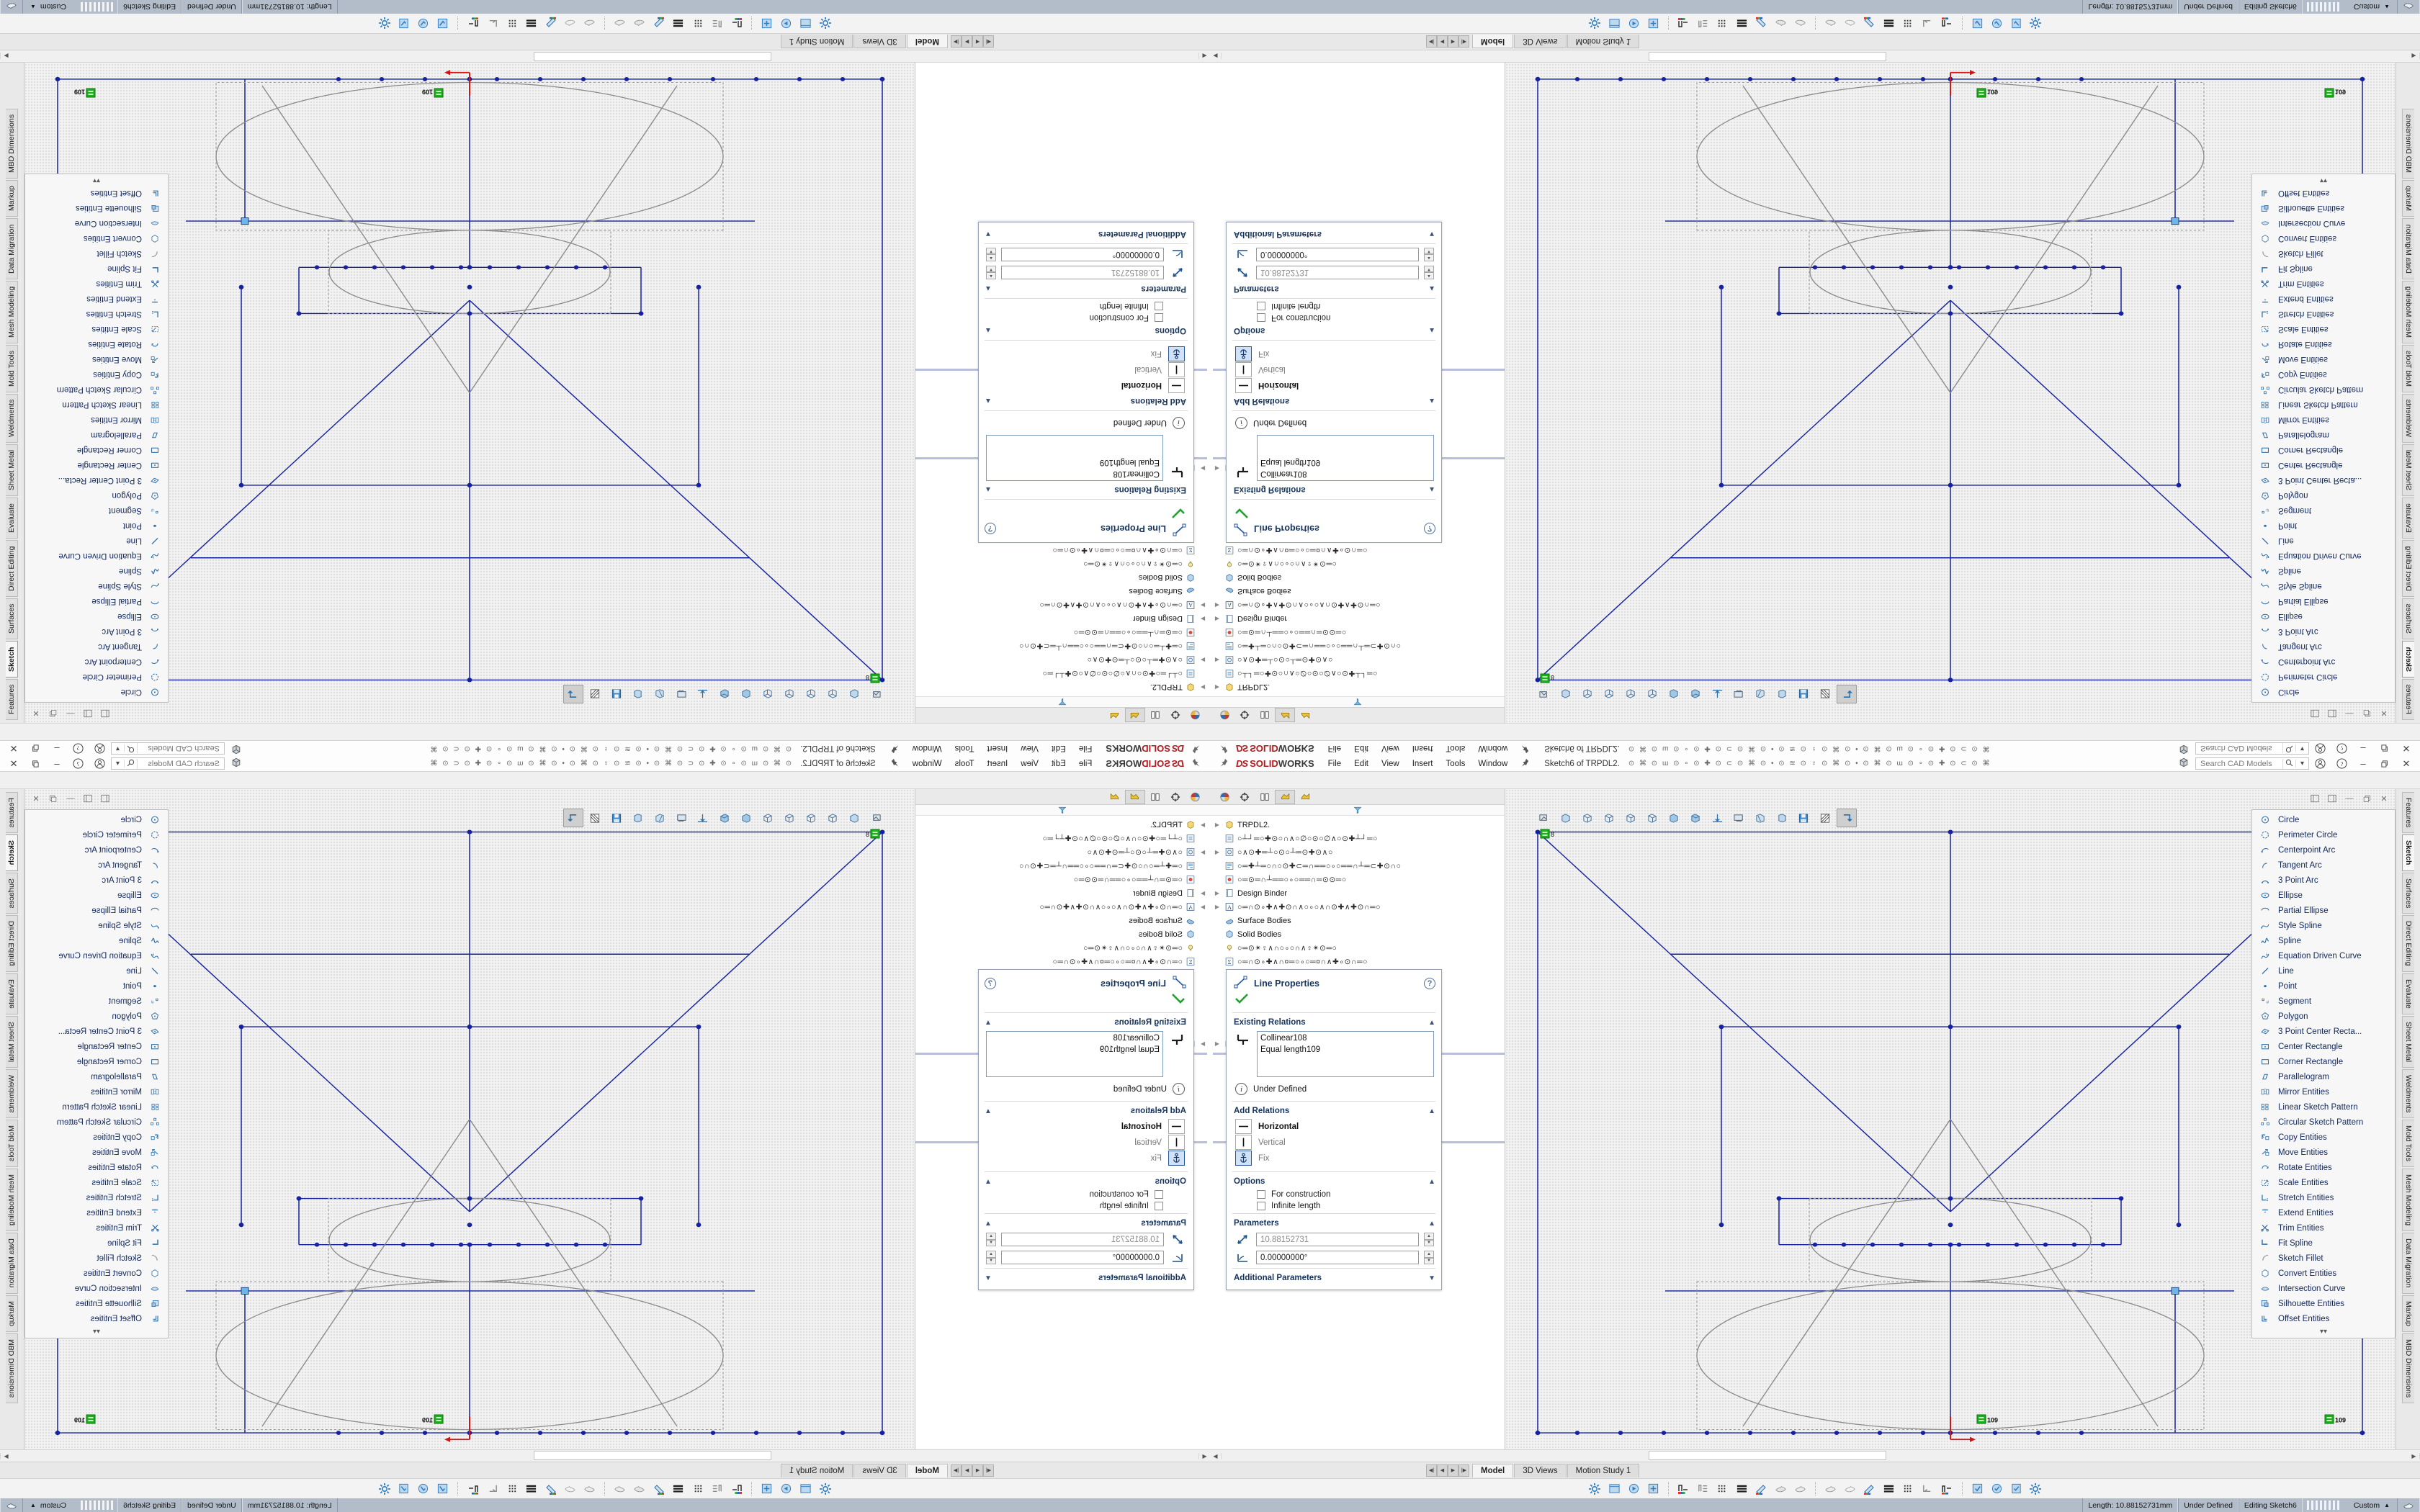 The image size is (2420, 1512). What do you see at coordinates (96, 1076) in the screenshot?
I see `flyout-item-parallelogram: Parallelogram` at bounding box center [96, 1076].